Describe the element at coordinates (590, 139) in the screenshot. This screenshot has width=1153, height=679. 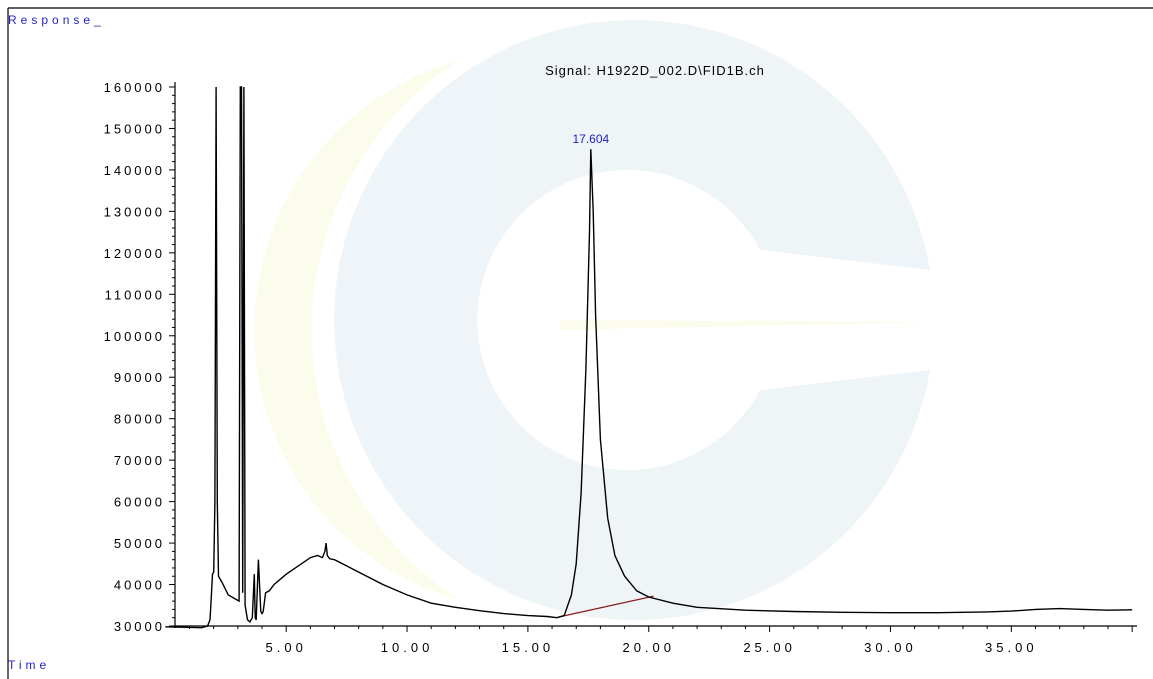
I see `peak-label: 17.604` at that location.